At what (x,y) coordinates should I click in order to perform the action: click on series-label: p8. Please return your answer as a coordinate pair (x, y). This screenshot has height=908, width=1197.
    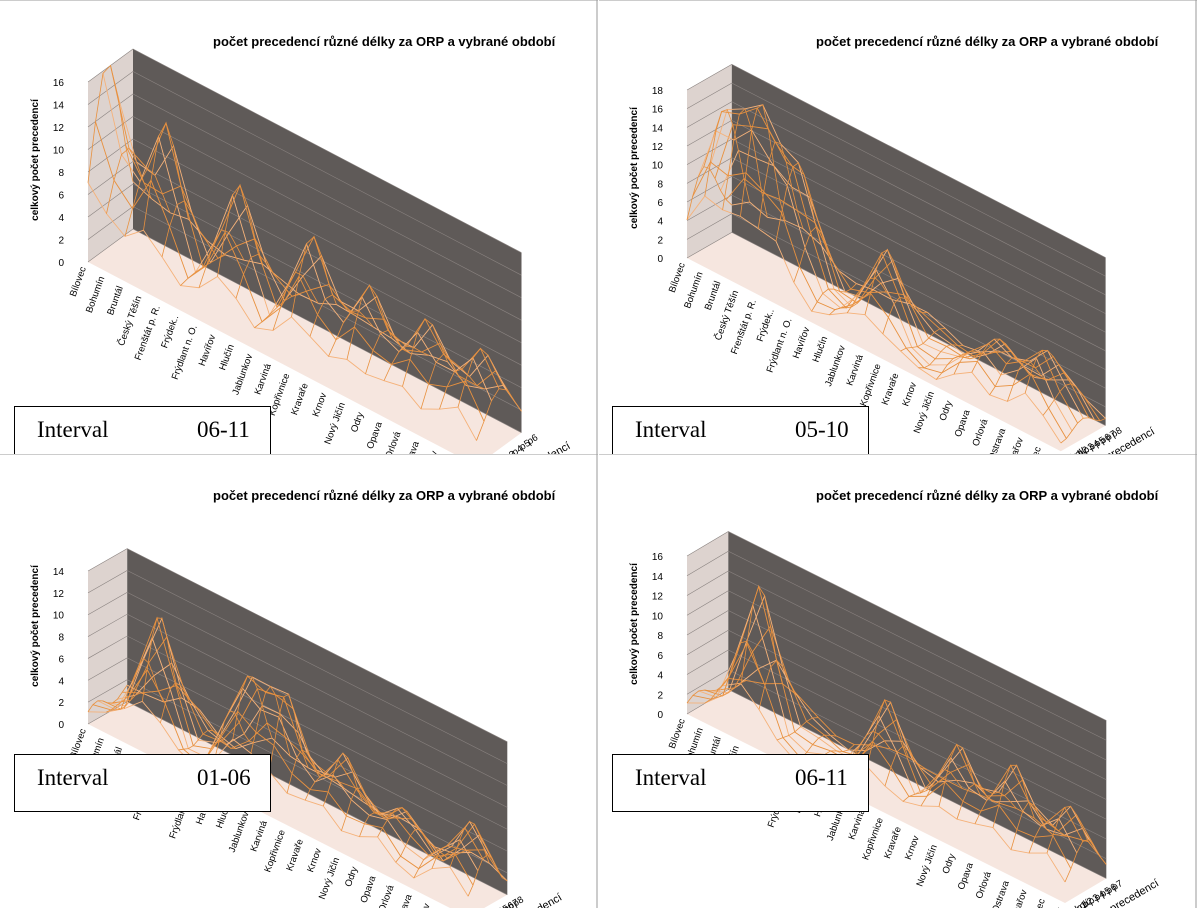
    Looking at the image, I should click on (1116, 432).